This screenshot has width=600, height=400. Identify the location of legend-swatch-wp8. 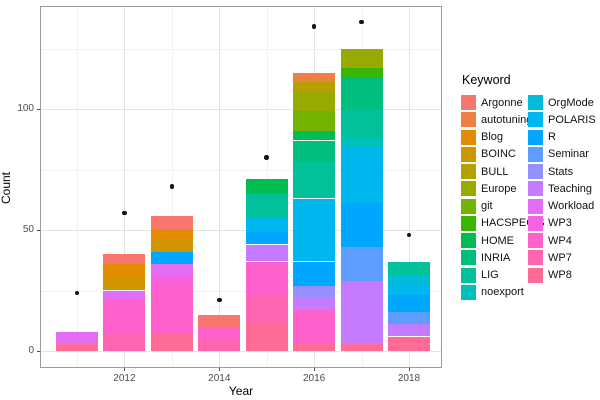
(535, 275).